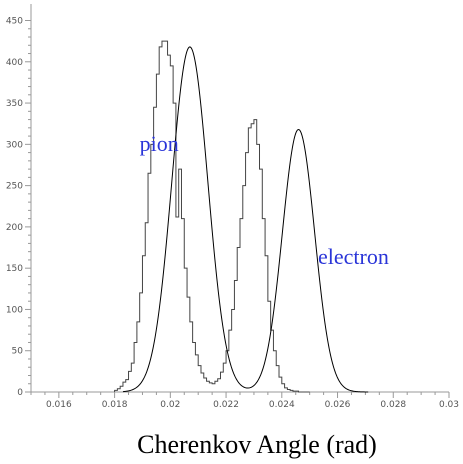 The image size is (463, 464). Describe the element at coordinates (226, 405) in the screenshot. I see `x-tick-label: 0.022` at that location.